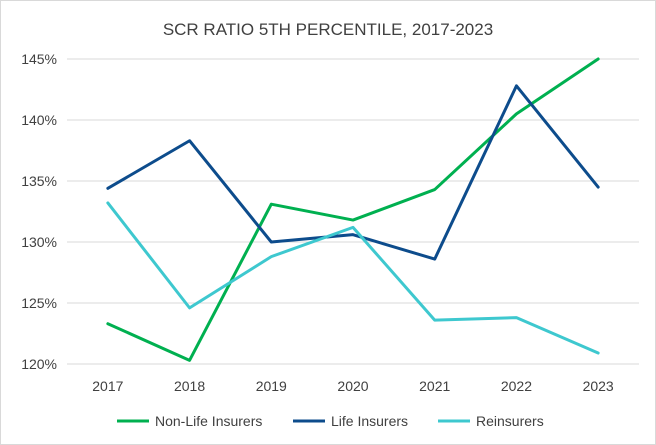 This screenshot has width=656, height=445. What do you see at coordinates (39, 120) in the screenshot?
I see `y-tick-label: 140%` at bounding box center [39, 120].